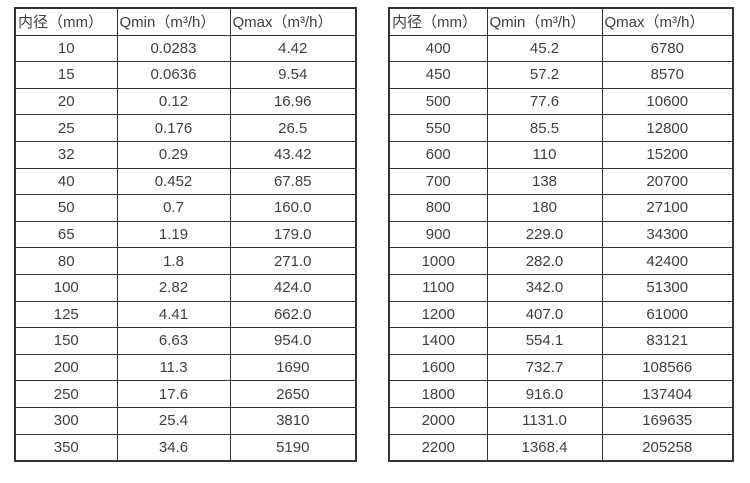 The image size is (750, 483). I want to click on table-cell: 1400, so click(438, 341).